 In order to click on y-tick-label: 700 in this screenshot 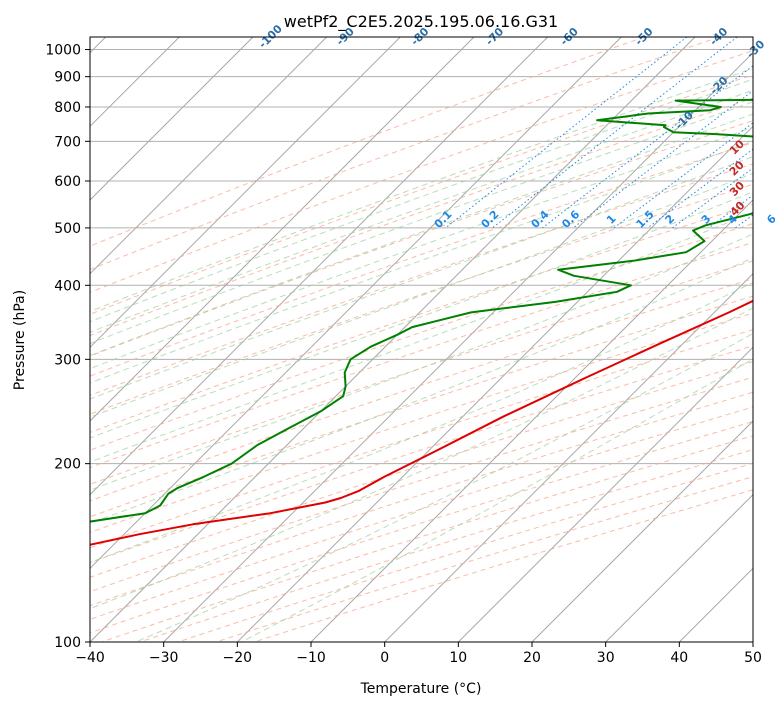, I will do `click(67, 142)`.